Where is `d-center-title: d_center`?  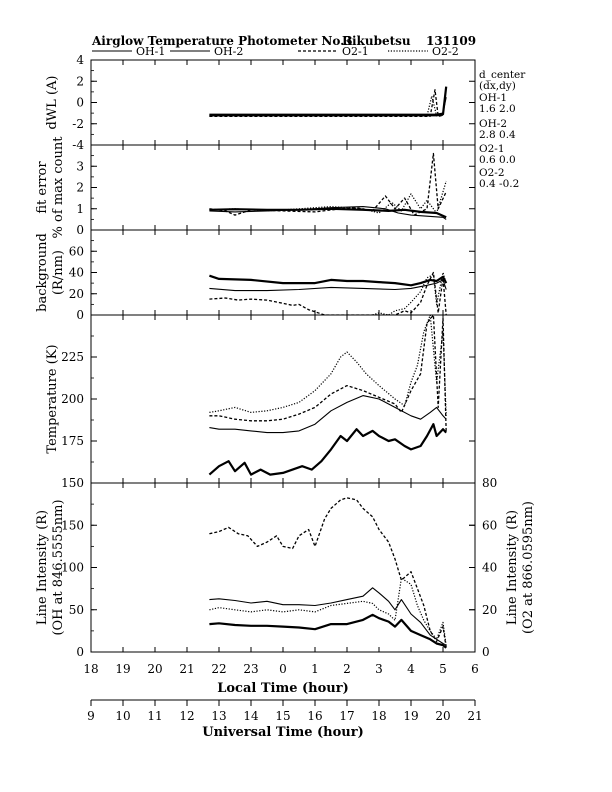
d-center-title: d_center is located at coordinates (502, 75).